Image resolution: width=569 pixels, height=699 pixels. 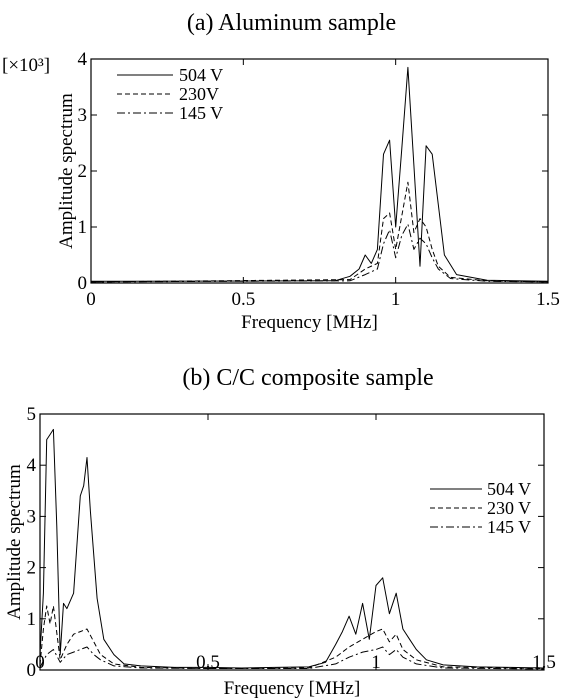 What do you see at coordinates (91, 299) in the screenshot?
I see `x-tick-label: 0` at bounding box center [91, 299].